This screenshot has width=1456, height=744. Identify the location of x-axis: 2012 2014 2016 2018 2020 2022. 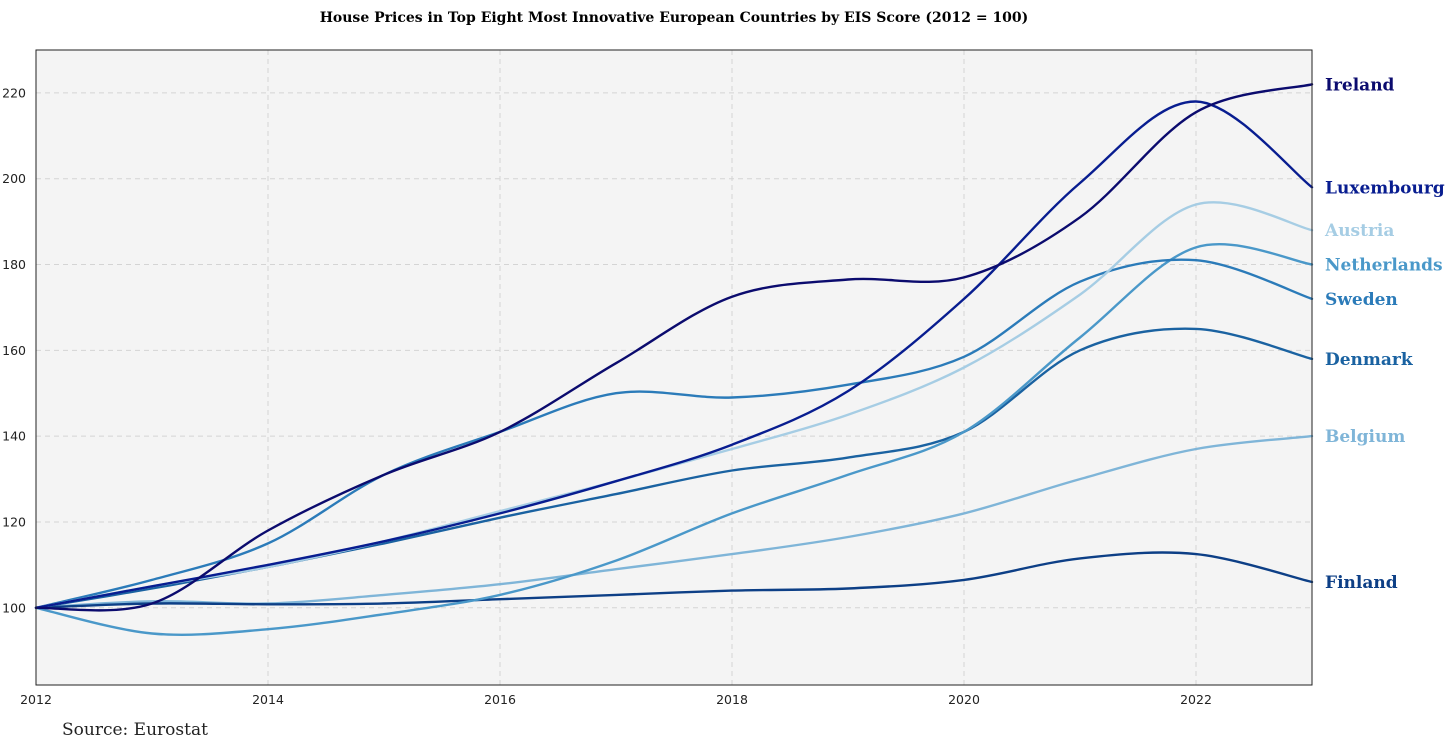
(616, 699).